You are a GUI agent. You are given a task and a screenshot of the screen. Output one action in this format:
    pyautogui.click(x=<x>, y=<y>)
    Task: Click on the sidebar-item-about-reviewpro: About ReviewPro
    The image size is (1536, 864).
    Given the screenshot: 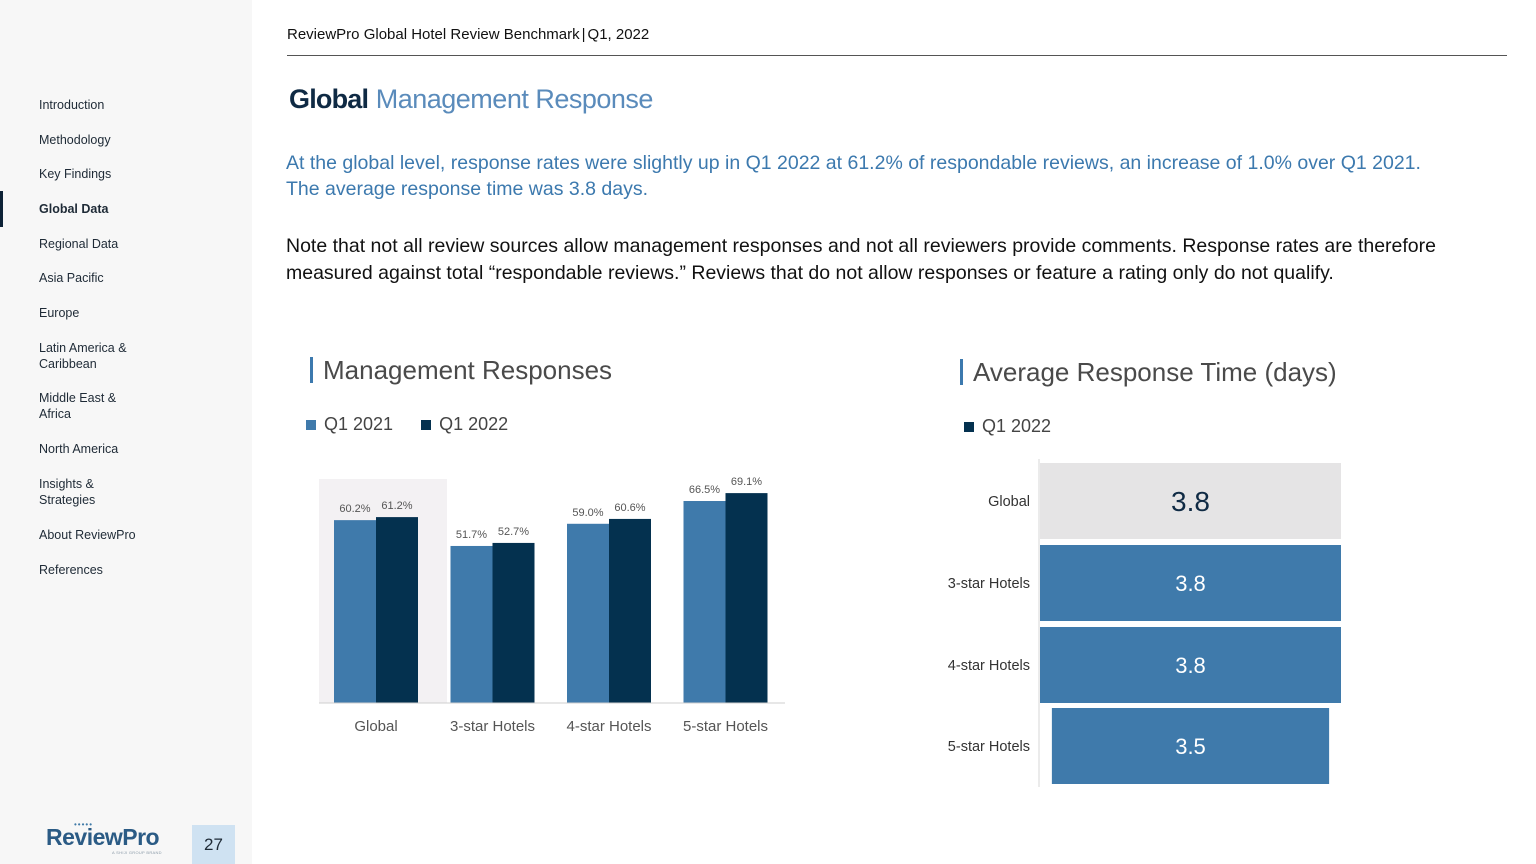 What is the action you would take?
    pyautogui.click(x=87, y=535)
    